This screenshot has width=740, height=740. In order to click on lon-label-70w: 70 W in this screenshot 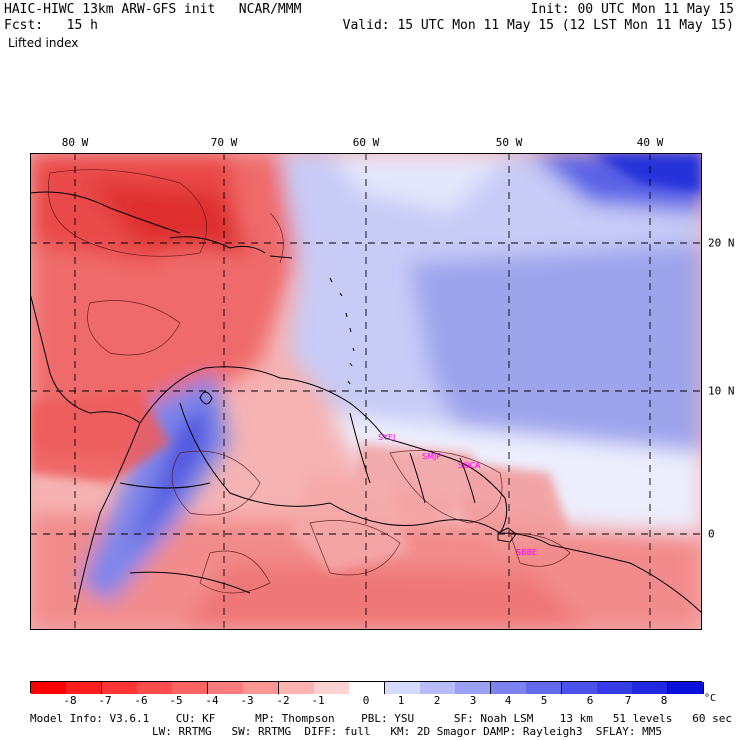, I will do `click(224, 142)`.